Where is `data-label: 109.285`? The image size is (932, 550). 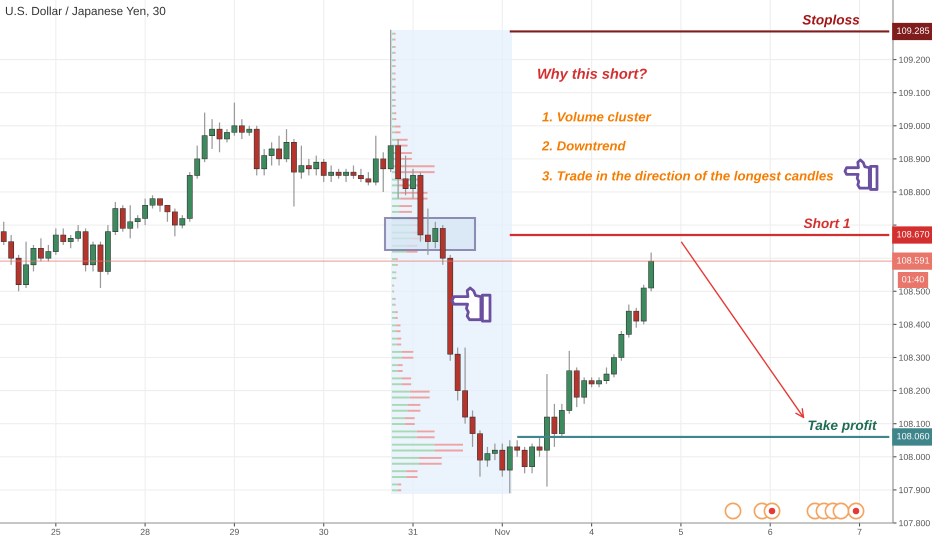 data-label: 109.285 is located at coordinates (913, 30).